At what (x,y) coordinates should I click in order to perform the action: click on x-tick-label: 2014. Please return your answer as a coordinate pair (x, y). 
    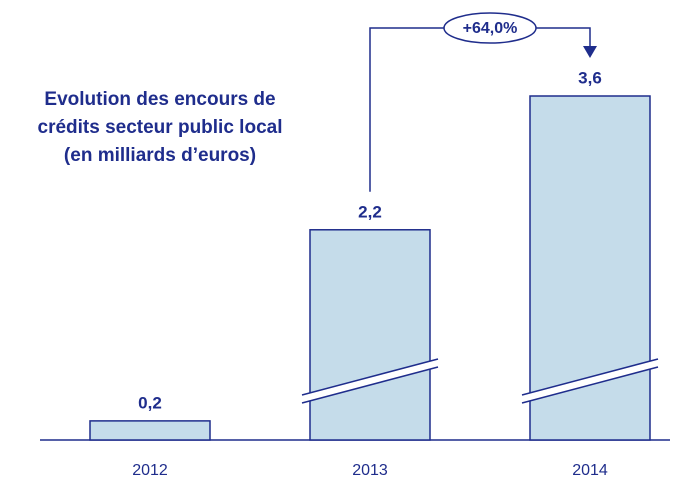
    Looking at the image, I should click on (590, 470).